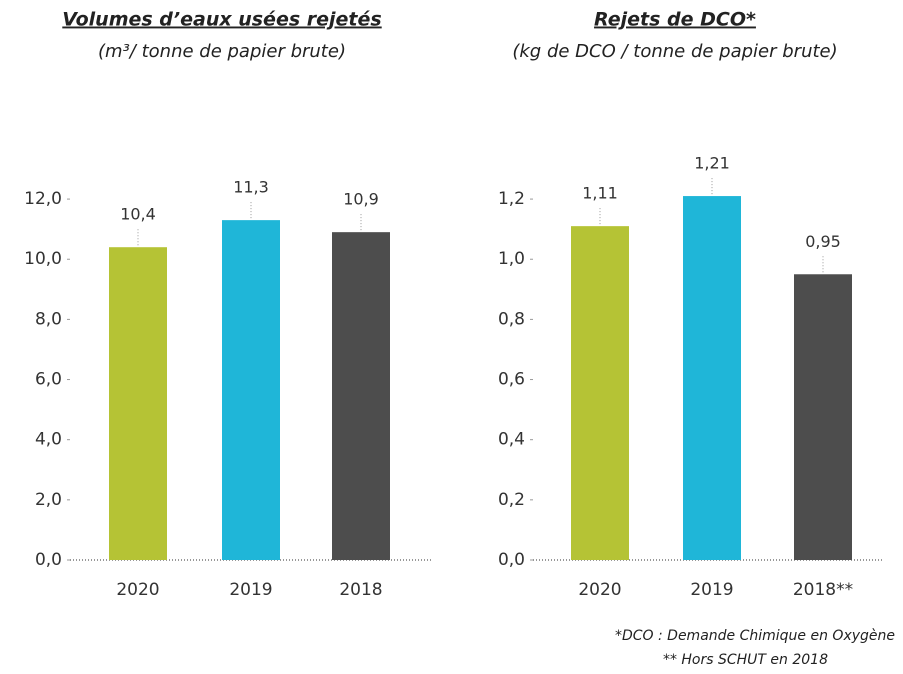 The image size is (903, 674). I want to click on value-label: 1,11, so click(600, 193).